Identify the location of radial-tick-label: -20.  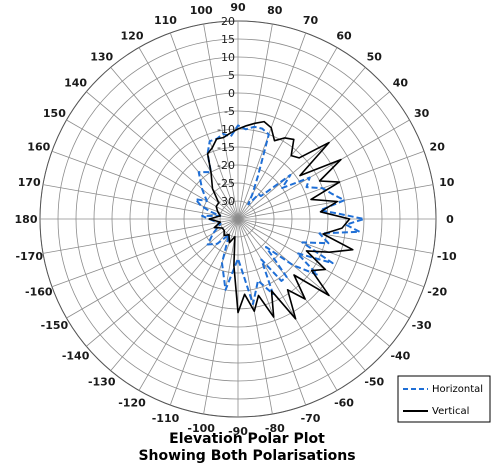
(226, 165).